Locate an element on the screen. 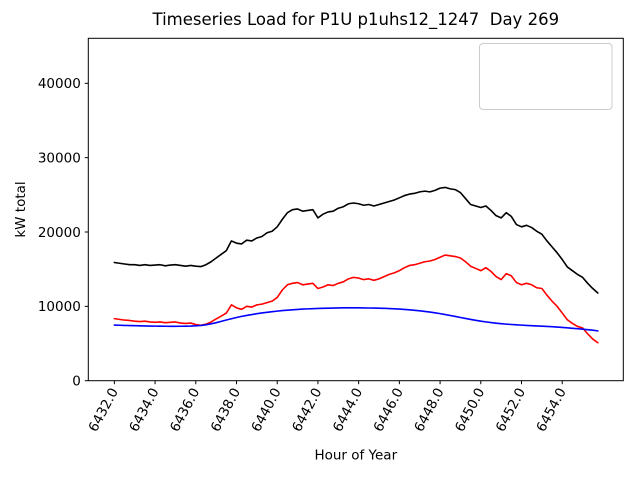 The width and height of the screenshot is (640, 484). x-tick-label: 6450.0 is located at coordinates (470, 409).